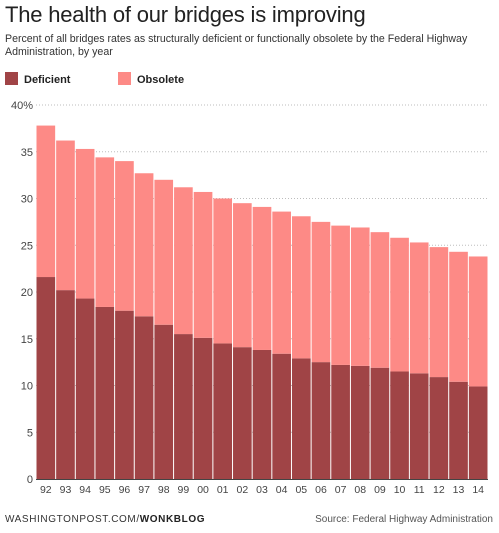 The width and height of the screenshot is (499, 533). What do you see at coordinates (172, 519) in the screenshot?
I see `footer-source-brand: WONKBLOG` at bounding box center [172, 519].